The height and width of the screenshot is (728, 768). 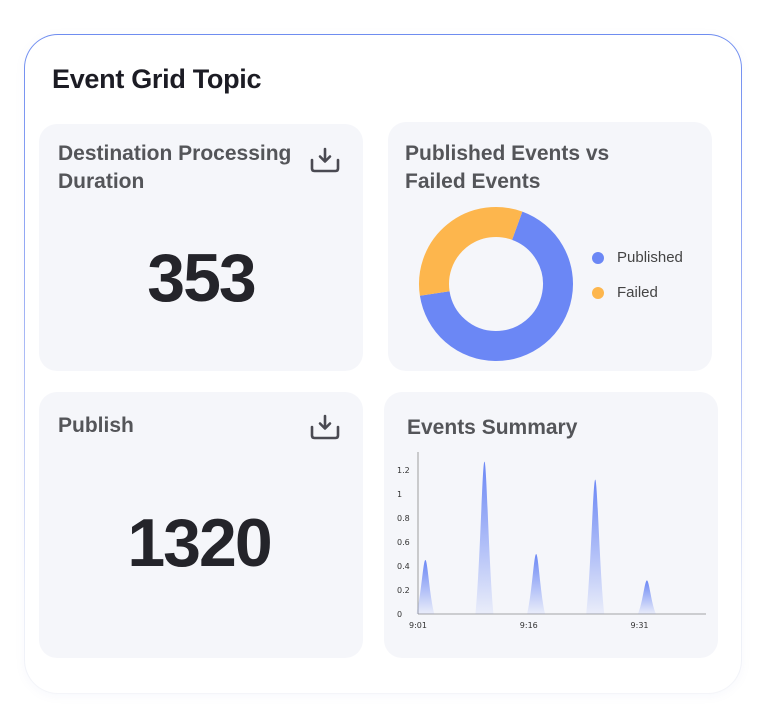 I want to click on legend-published-dot, so click(x=598, y=257).